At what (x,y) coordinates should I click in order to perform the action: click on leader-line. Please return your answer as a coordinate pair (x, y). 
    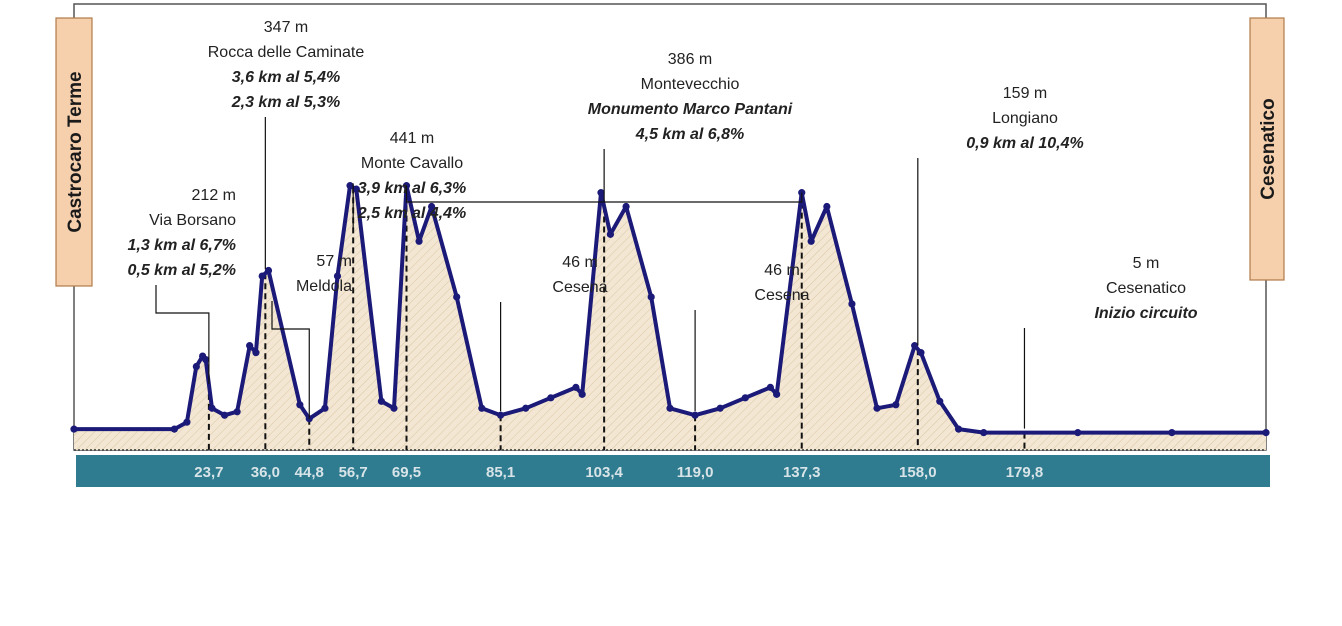
    Looking at the image, I should click on (290, 360).